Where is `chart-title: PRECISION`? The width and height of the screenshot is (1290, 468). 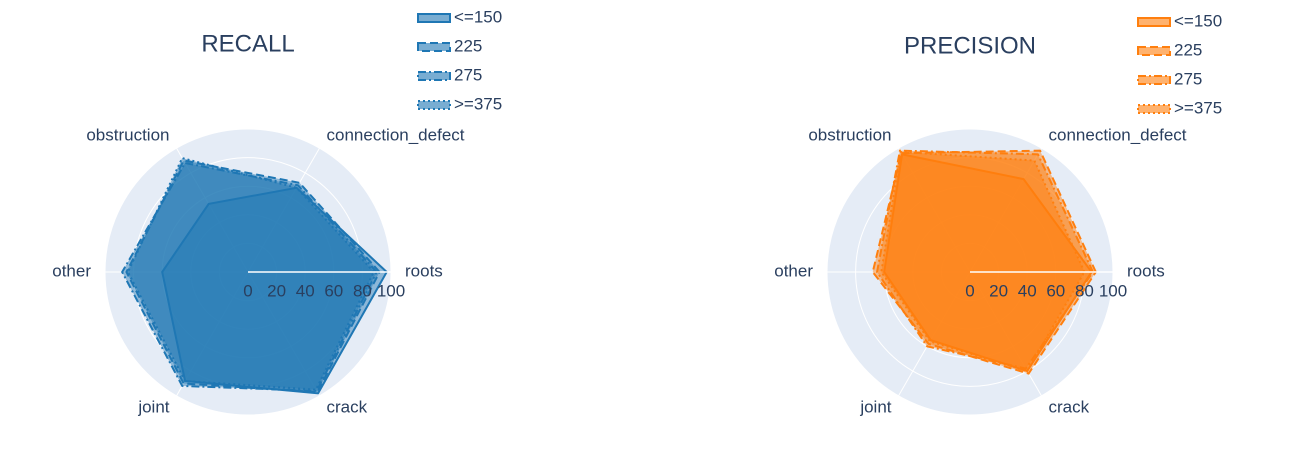
chart-title: PRECISION is located at coordinates (970, 45).